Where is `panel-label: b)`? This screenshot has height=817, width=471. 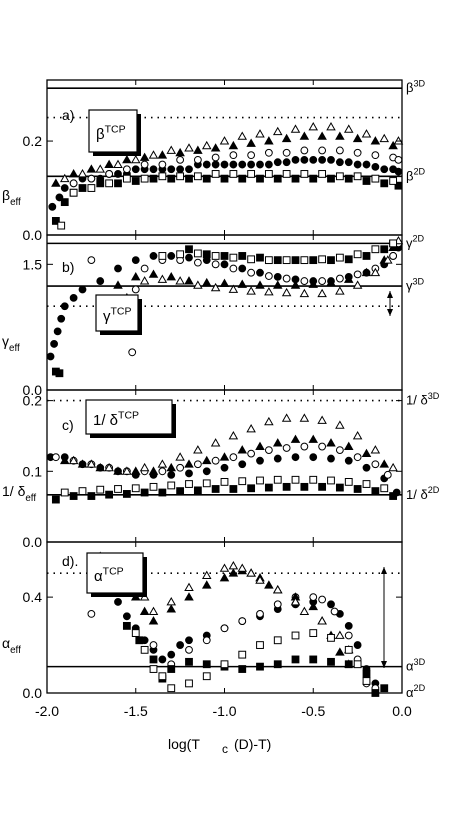 panel-label: b) is located at coordinates (68, 267).